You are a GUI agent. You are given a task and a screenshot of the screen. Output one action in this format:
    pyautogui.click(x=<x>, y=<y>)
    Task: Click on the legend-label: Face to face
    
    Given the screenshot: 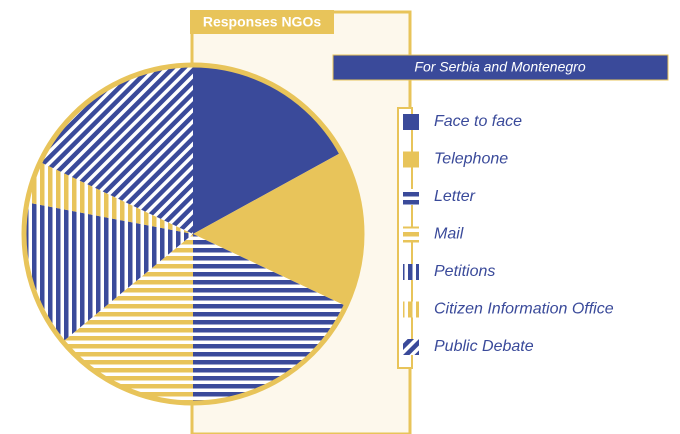 What is the action you would take?
    pyautogui.click(x=478, y=121)
    